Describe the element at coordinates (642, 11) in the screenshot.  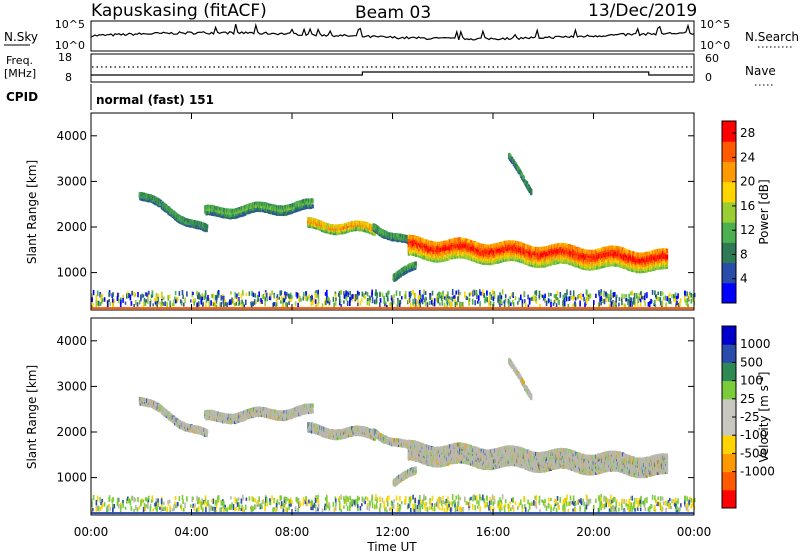
I see `date-label: 13/Dec/2019` at that location.